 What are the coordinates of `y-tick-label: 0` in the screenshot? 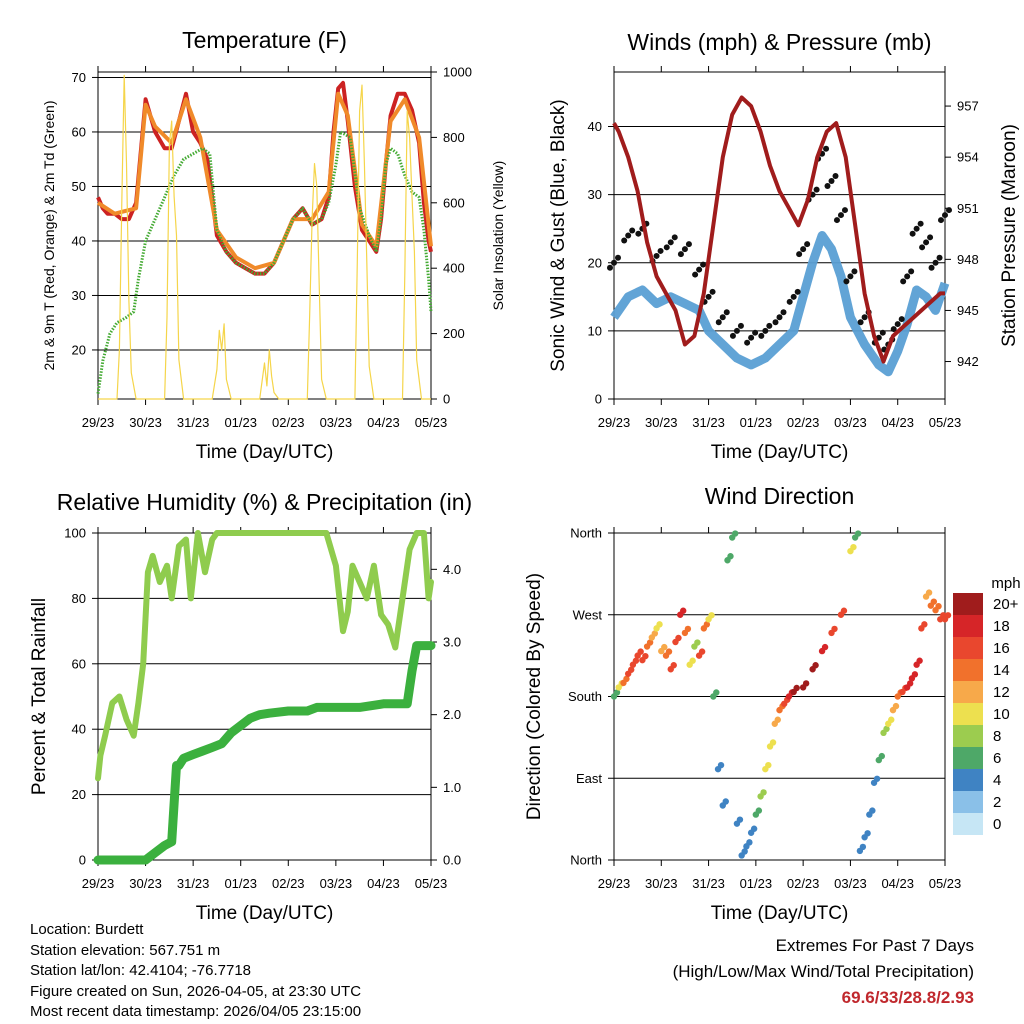 It's located at (598, 399).